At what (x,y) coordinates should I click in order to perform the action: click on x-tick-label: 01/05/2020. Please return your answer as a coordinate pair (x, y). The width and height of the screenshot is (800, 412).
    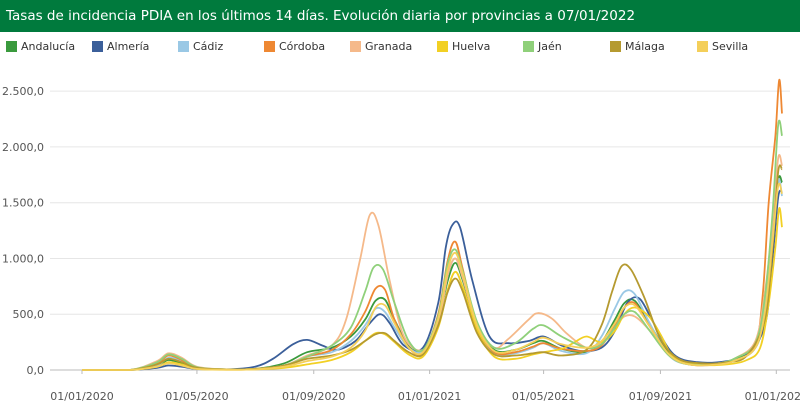
    Looking at the image, I should click on (196, 396).